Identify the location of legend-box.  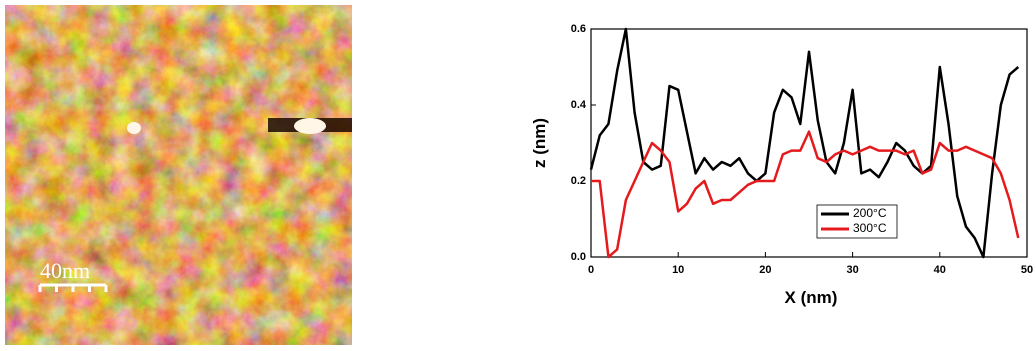
(857, 221).